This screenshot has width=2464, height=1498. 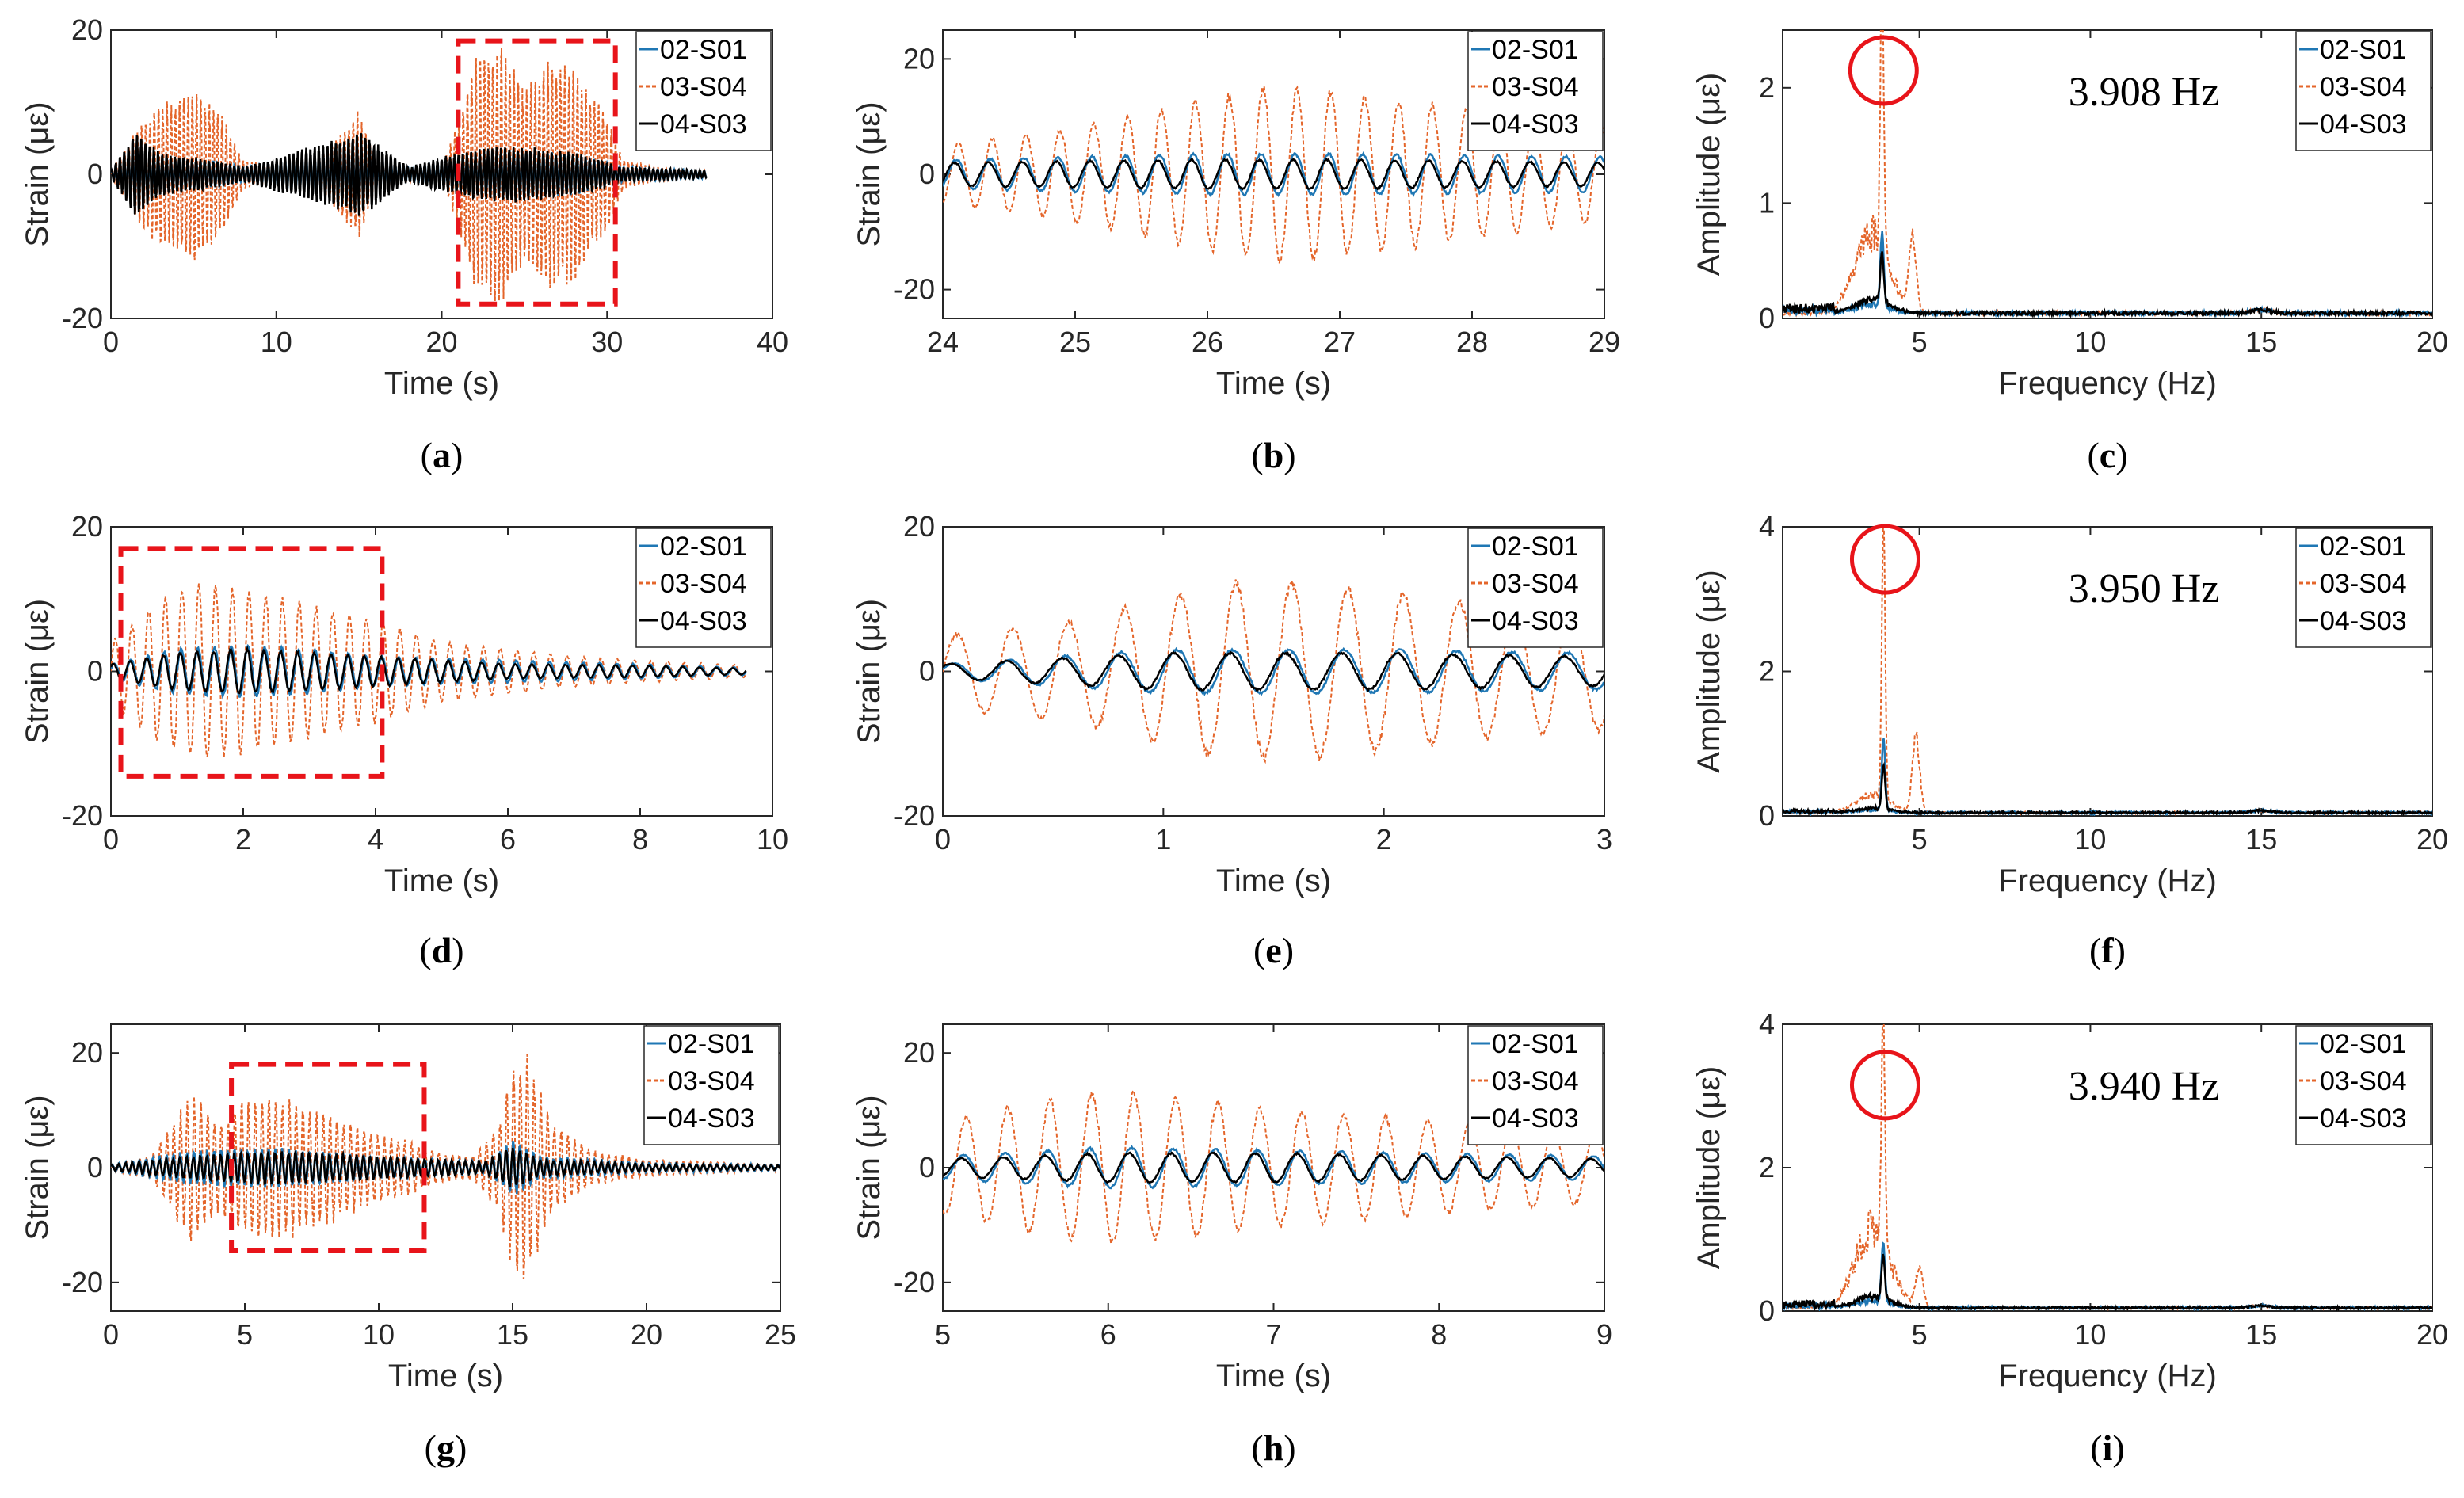 What do you see at coordinates (1273, 455) in the screenshot?
I see `panel-tag: (b)` at bounding box center [1273, 455].